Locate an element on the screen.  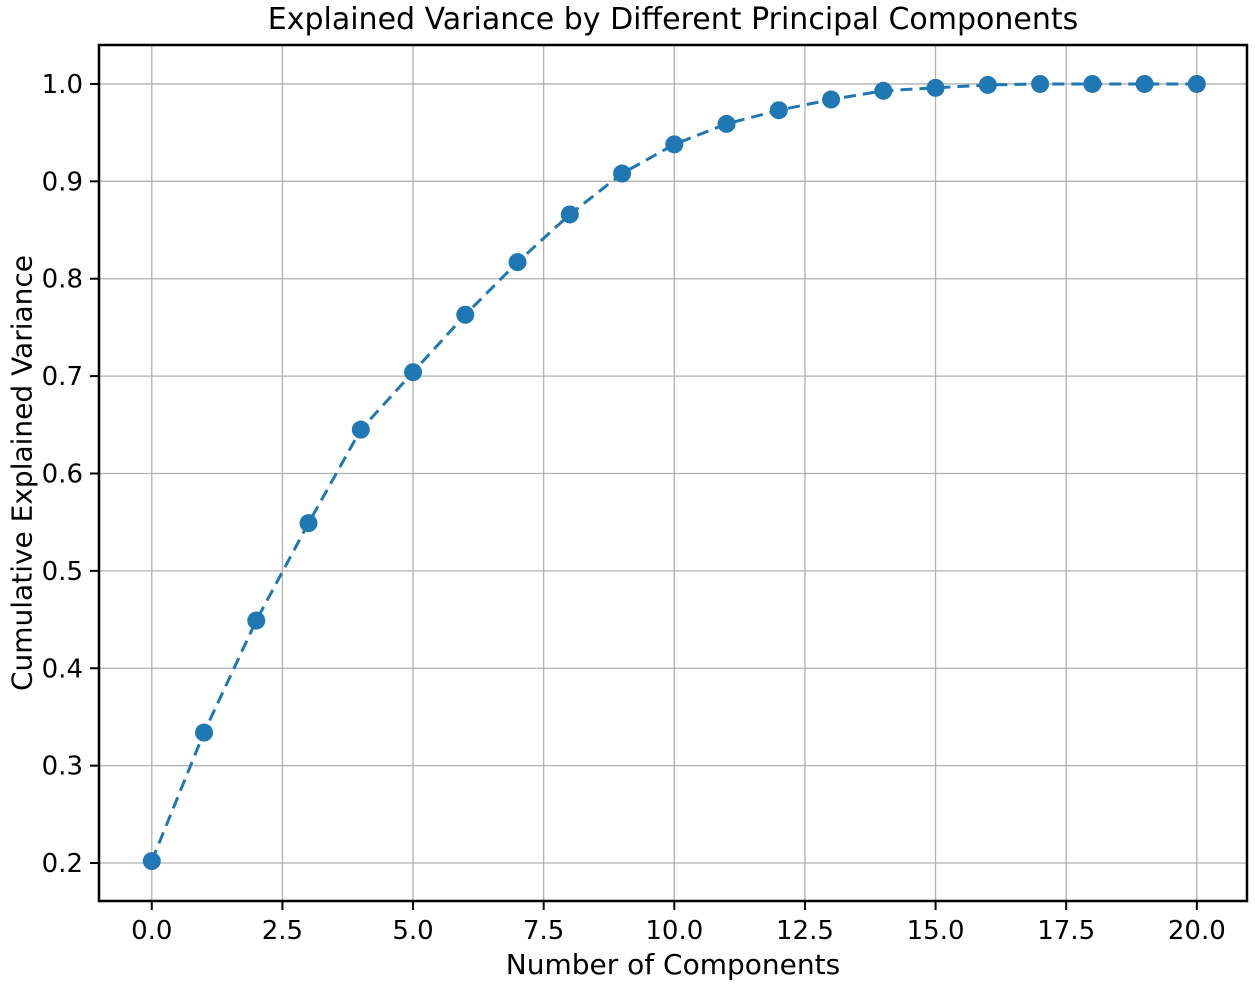
x-tick-label: 17.5 is located at coordinates (1066, 931).